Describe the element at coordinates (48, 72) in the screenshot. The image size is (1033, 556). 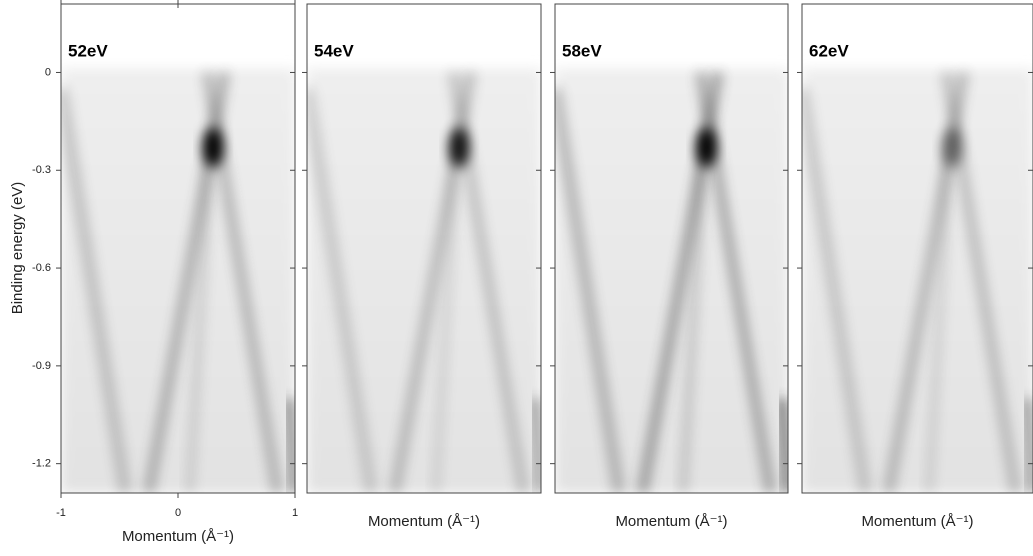
I see `y-tick-label: 0` at that location.